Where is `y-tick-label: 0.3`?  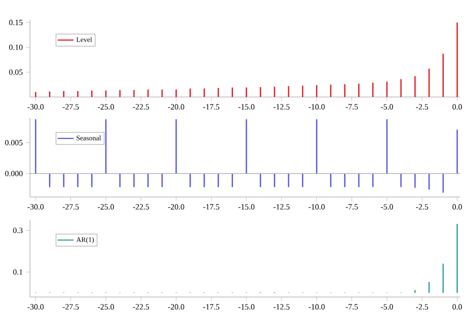
y-tick-label: 0.3 is located at coordinates (18, 231).